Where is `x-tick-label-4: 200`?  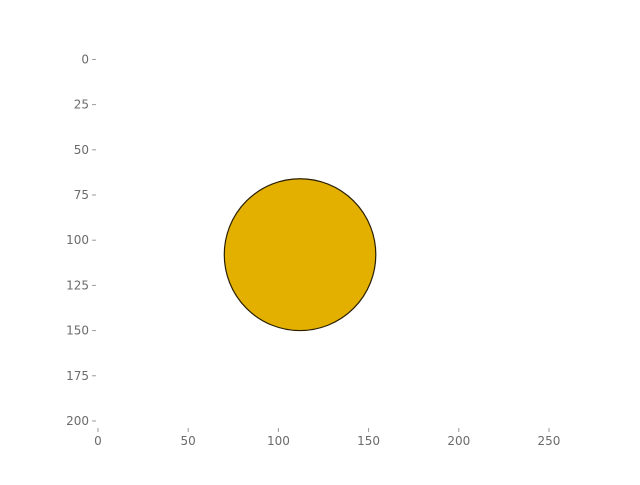
x-tick-label-4: 200 is located at coordinates (458, 441).